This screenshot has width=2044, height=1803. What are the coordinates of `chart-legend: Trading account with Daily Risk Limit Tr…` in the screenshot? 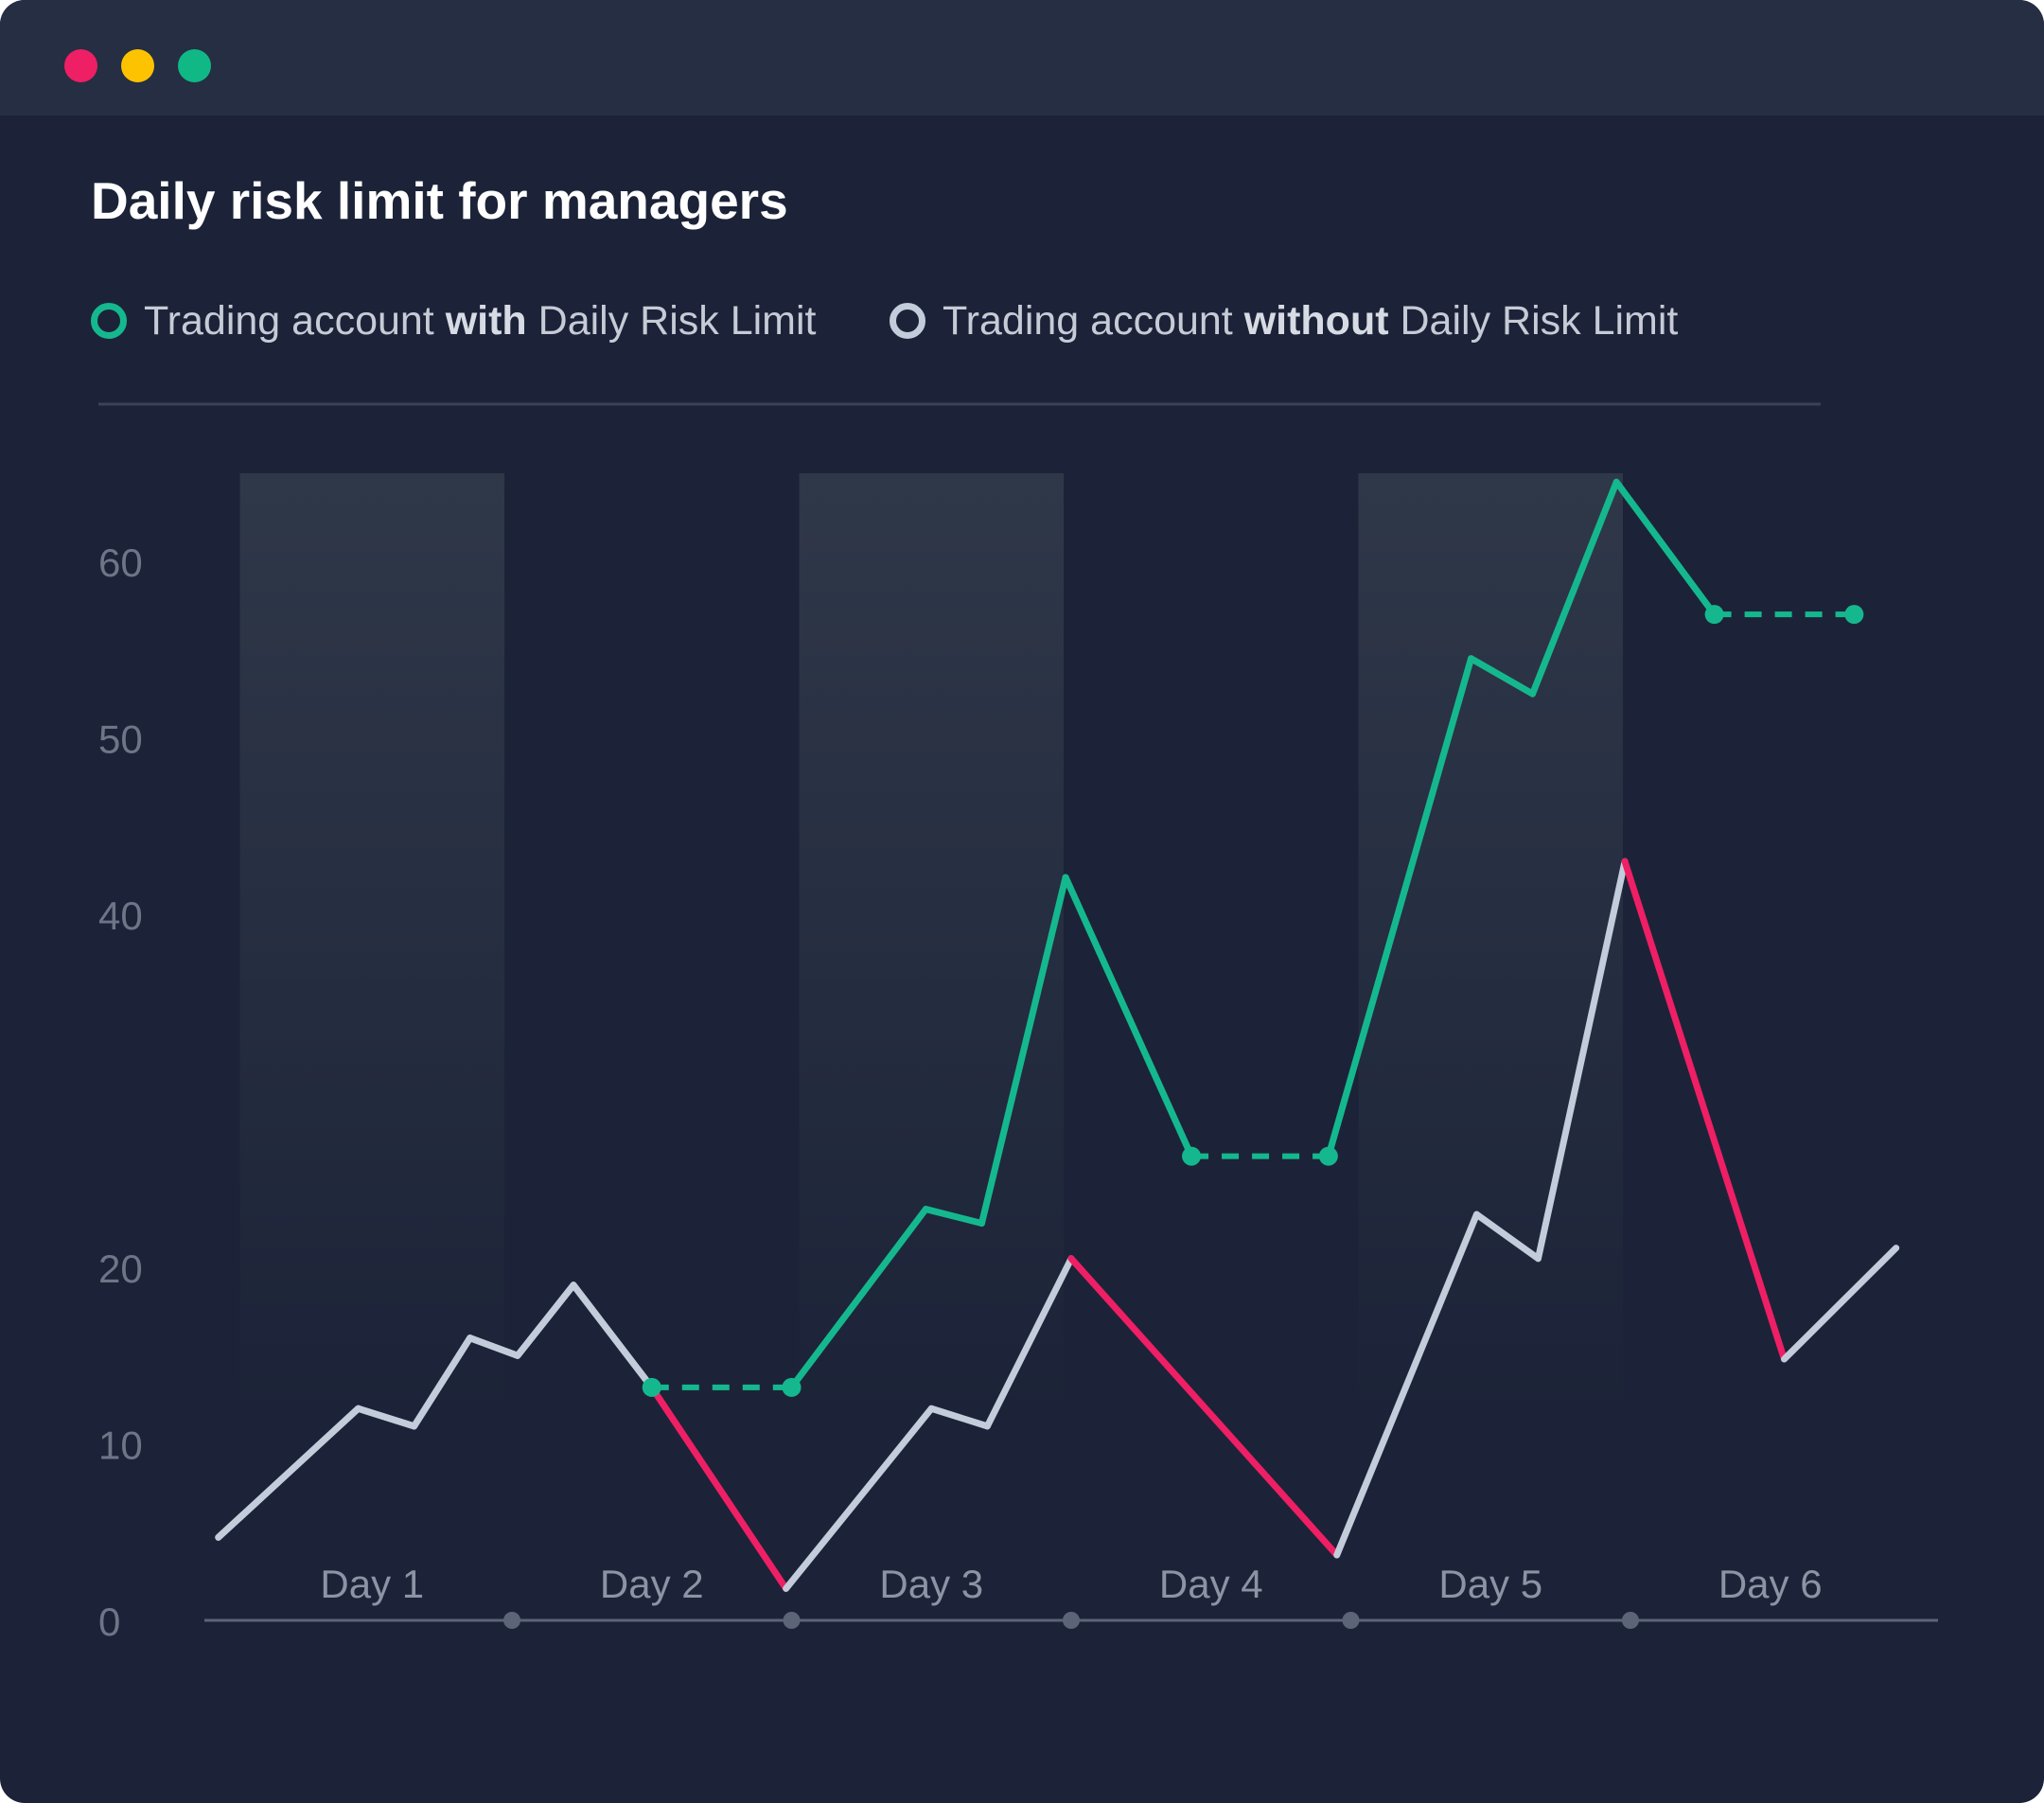 It's located at (1022, 320).